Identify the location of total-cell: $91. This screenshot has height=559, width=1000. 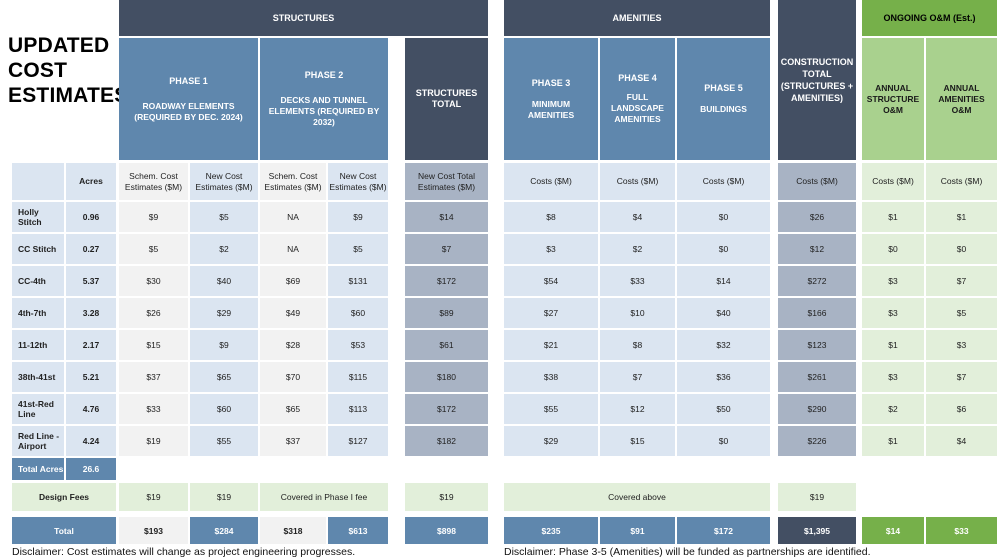
(637, 530).